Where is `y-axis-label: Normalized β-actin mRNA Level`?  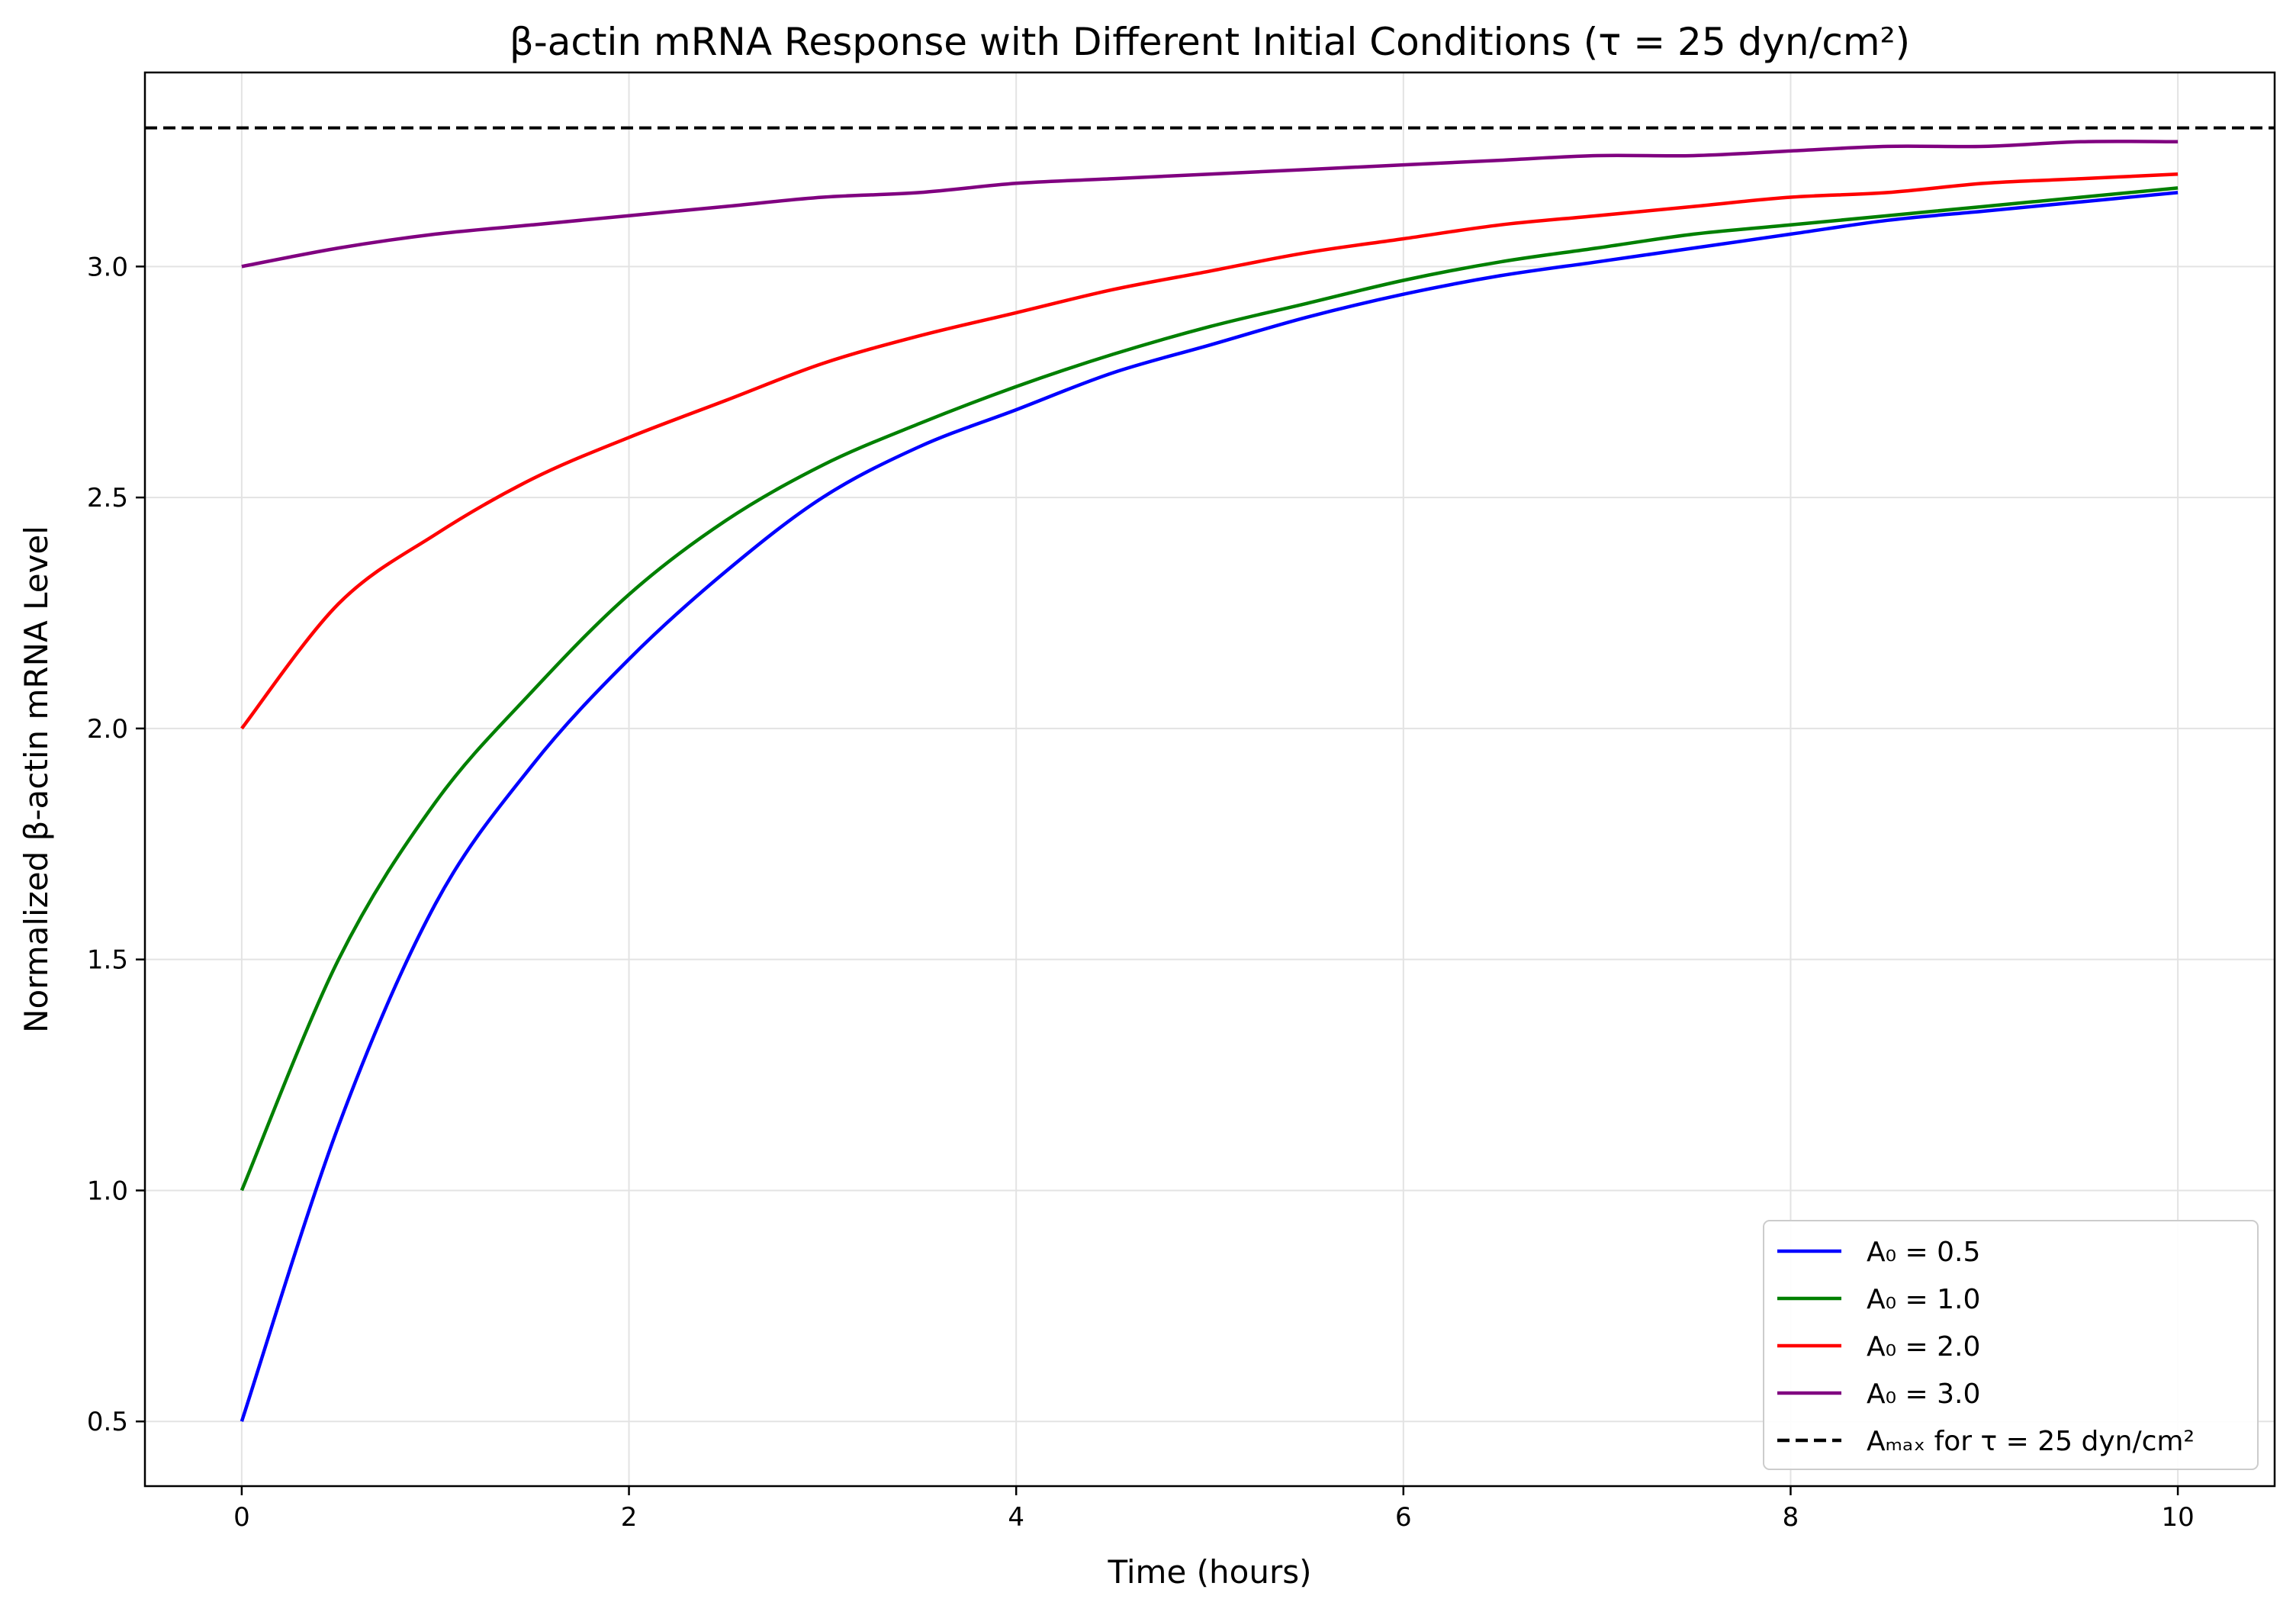 y-axis-label: Normalized β-actin mRNA Level is located at coordinates (36, 779).